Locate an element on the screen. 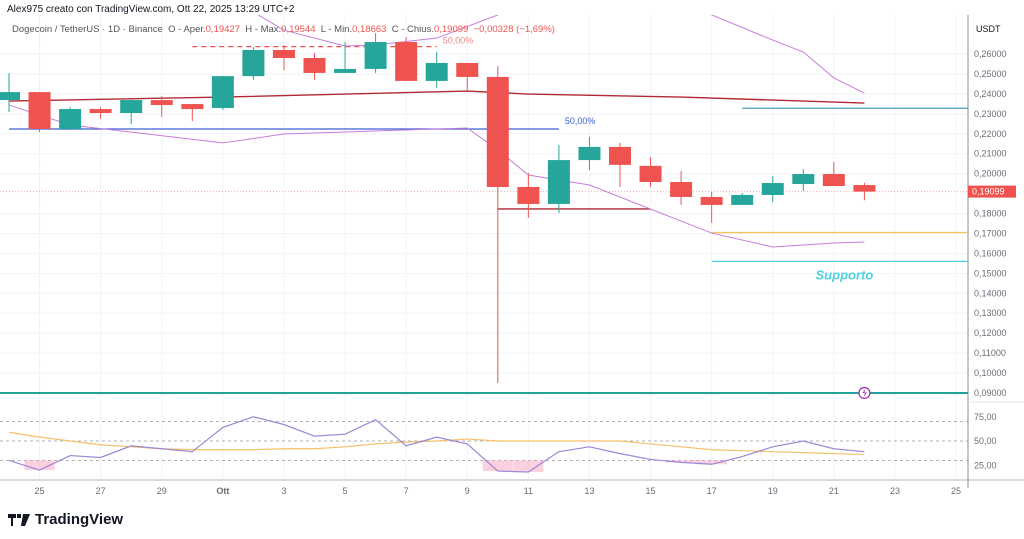 This screenshot has width=1024, height=539. high-value: 0,19544 is located at coordinates (298, 29).